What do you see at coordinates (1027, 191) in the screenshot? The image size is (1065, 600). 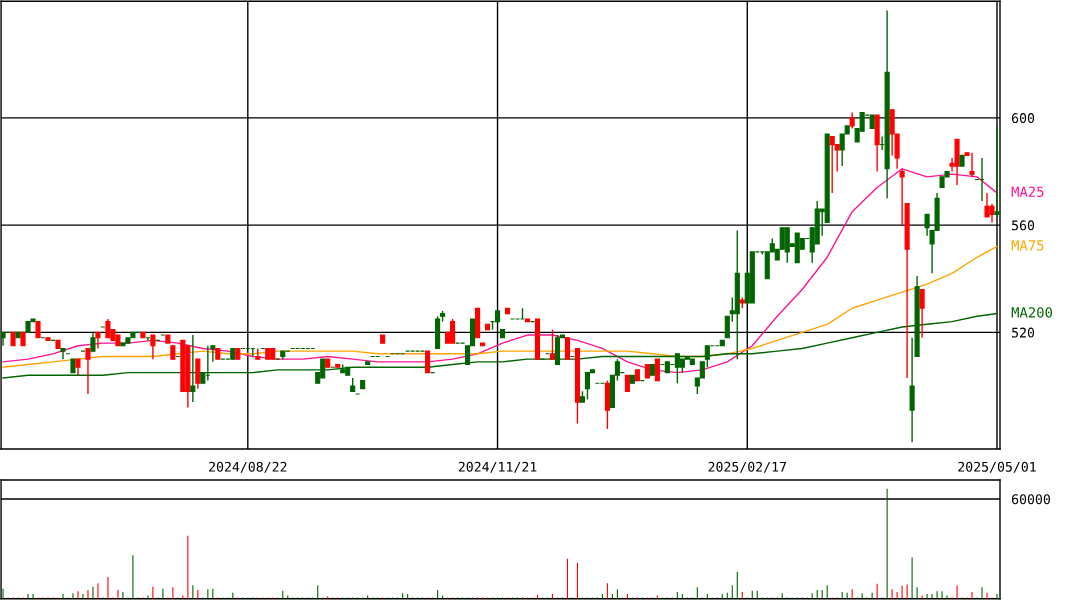 I see `series-label: MA25` at bounding box center [1027, 191].